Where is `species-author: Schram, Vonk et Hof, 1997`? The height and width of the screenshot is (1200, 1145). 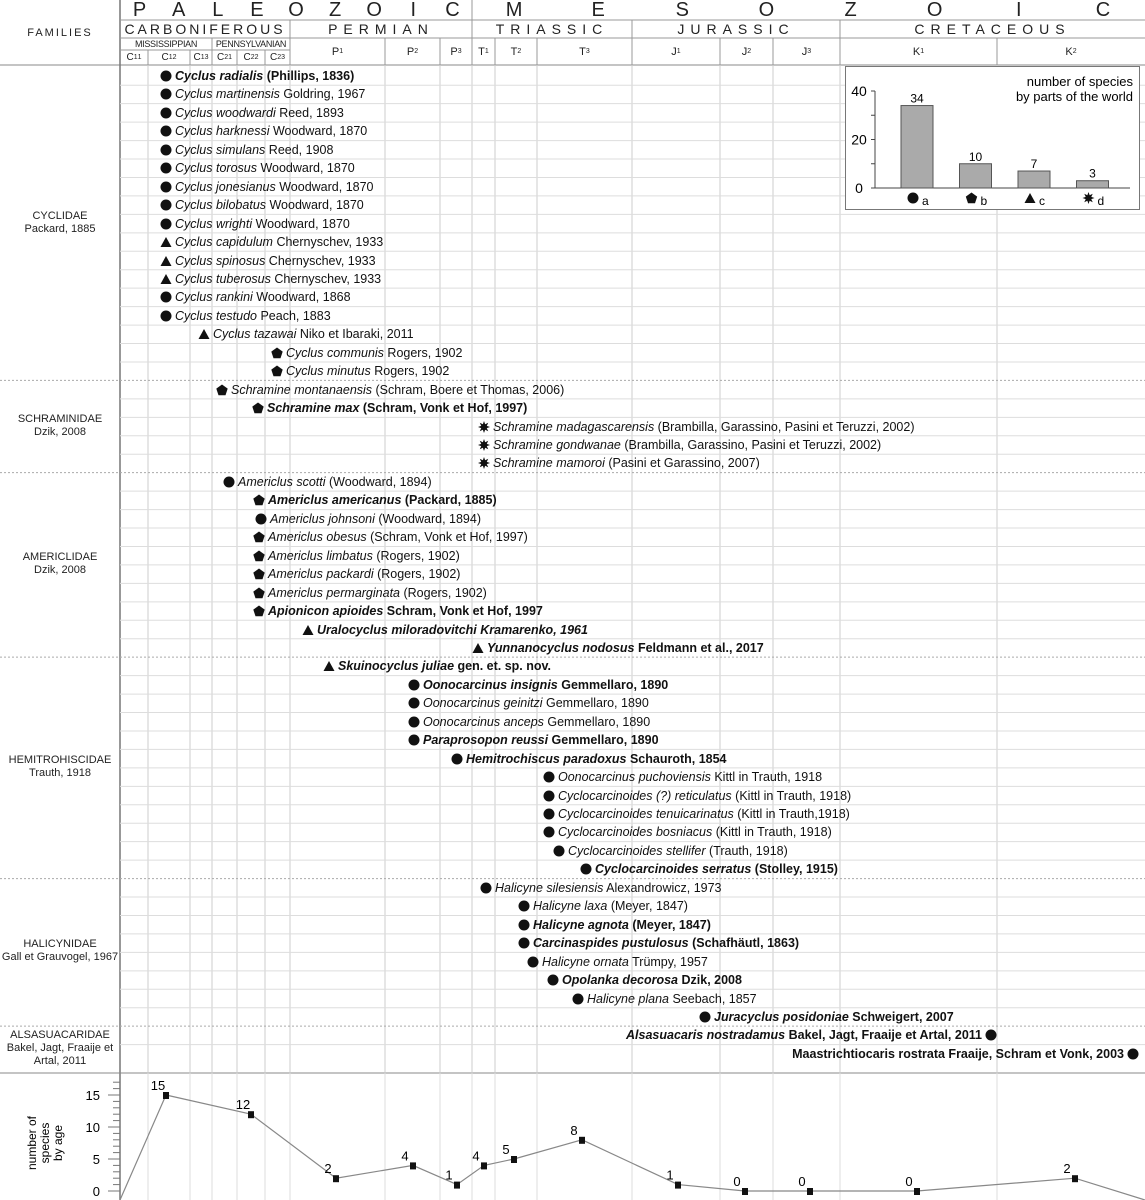
species-author: Schram, Vonk et Hof, 1997 is located at coordinates (463, 611).